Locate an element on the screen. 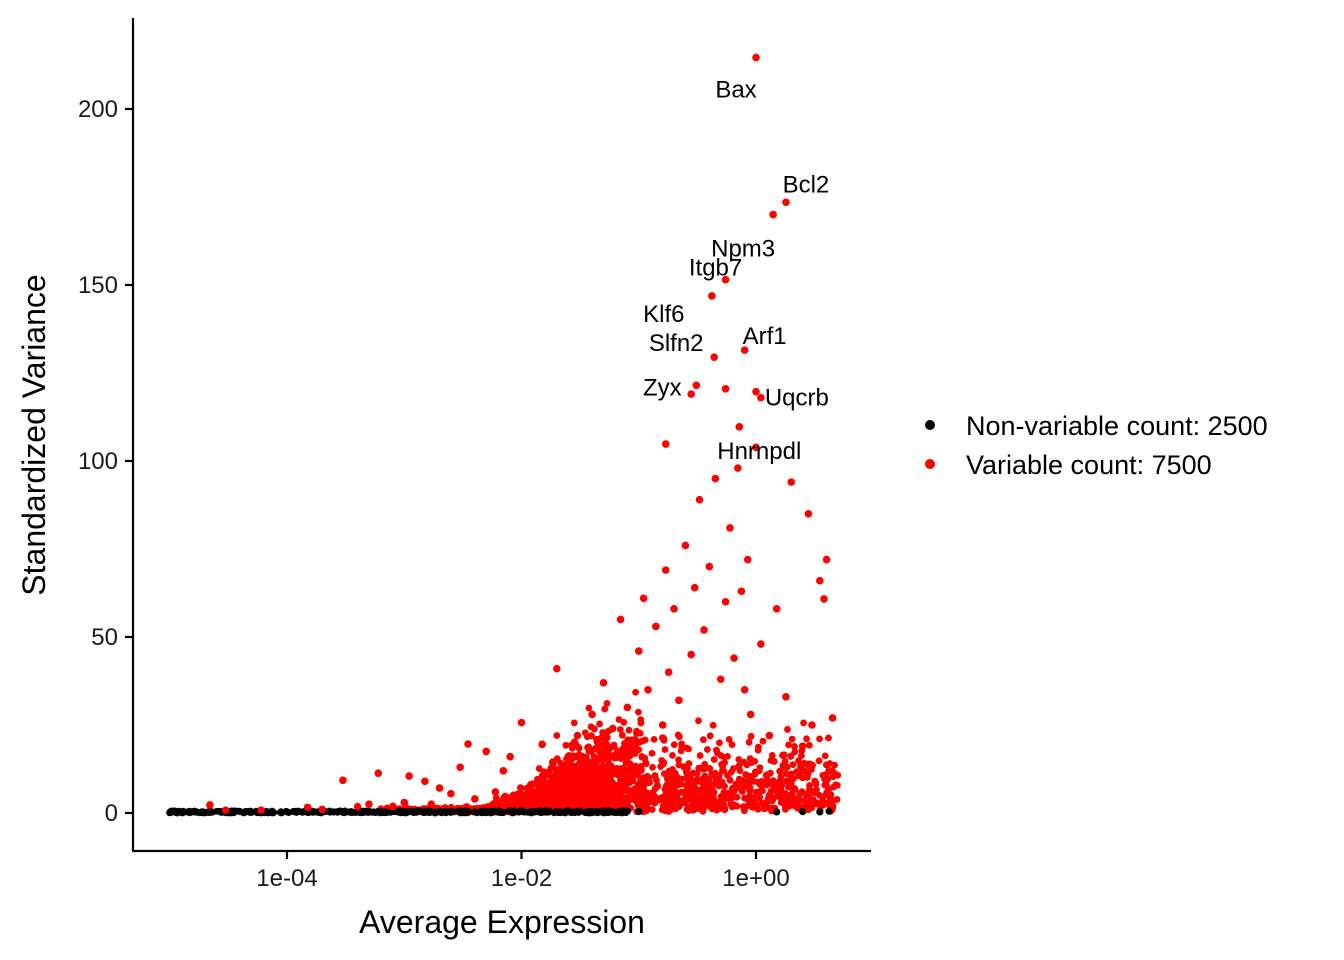 This screenshot has width=1344, height=960. x-tick-label: 1e-04 is located at coordinates (286, 878).